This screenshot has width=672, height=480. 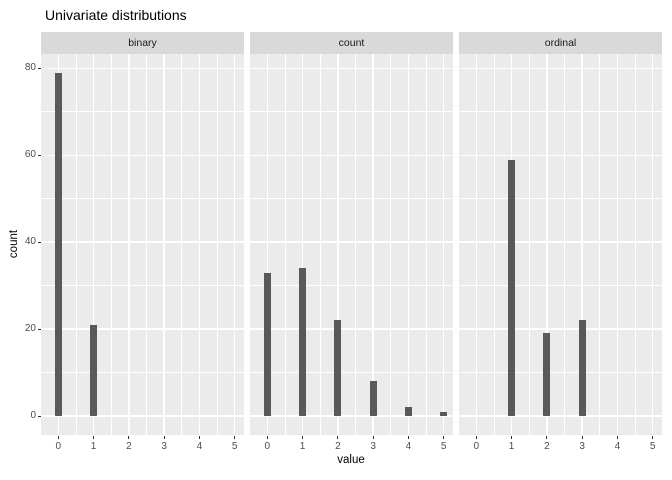 I want to click on facet-strip-label: ordinal, so click(x=560, y=43).